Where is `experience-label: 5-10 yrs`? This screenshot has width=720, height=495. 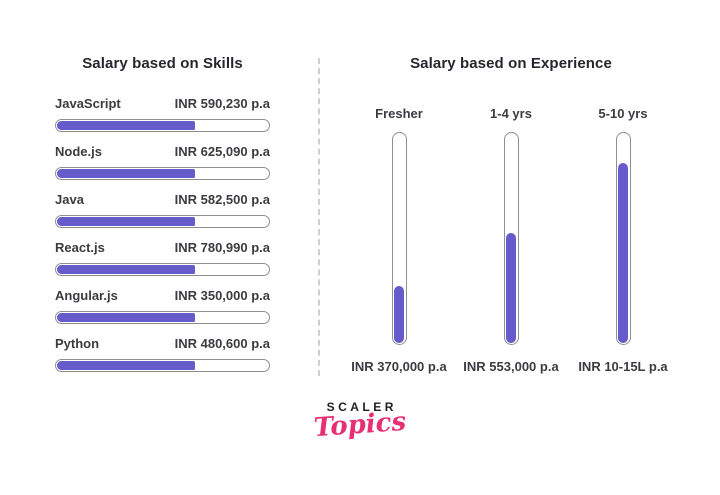
experience-label: 5-10 yrs is located at coordinates (623, 113).